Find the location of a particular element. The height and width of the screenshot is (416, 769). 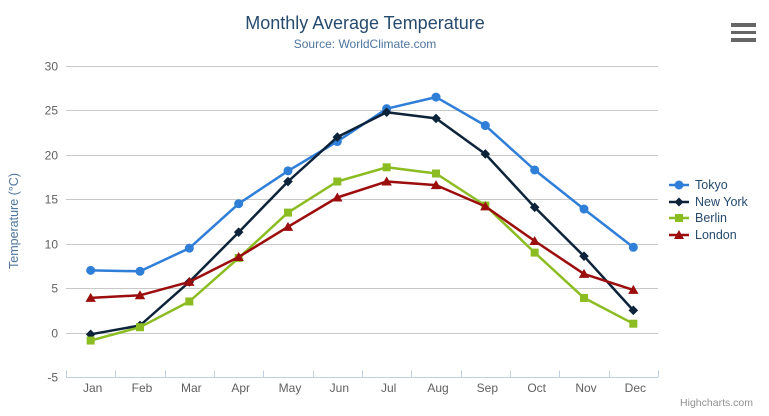

chart-context-menu-button is located at coordinates (745, 32).